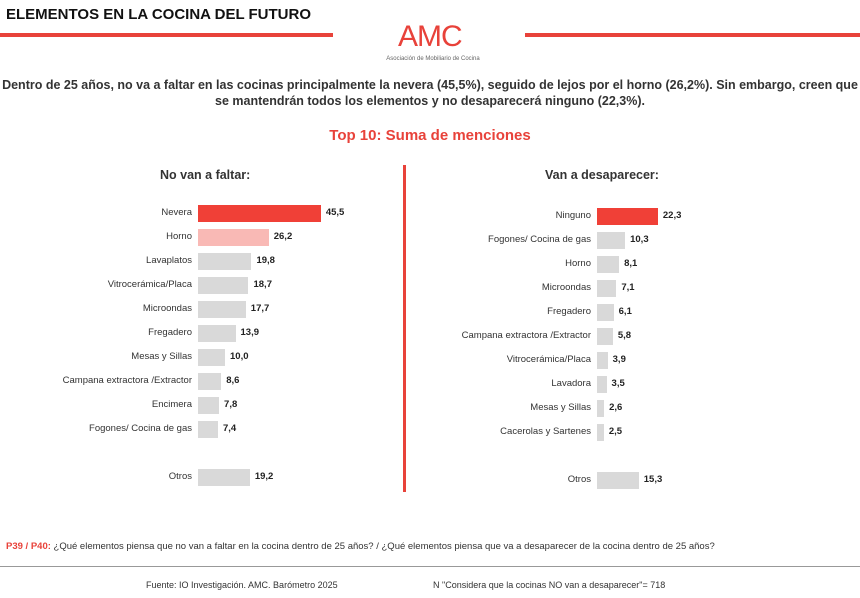  I want to click on value-label: 26,2, so click(283, 236).